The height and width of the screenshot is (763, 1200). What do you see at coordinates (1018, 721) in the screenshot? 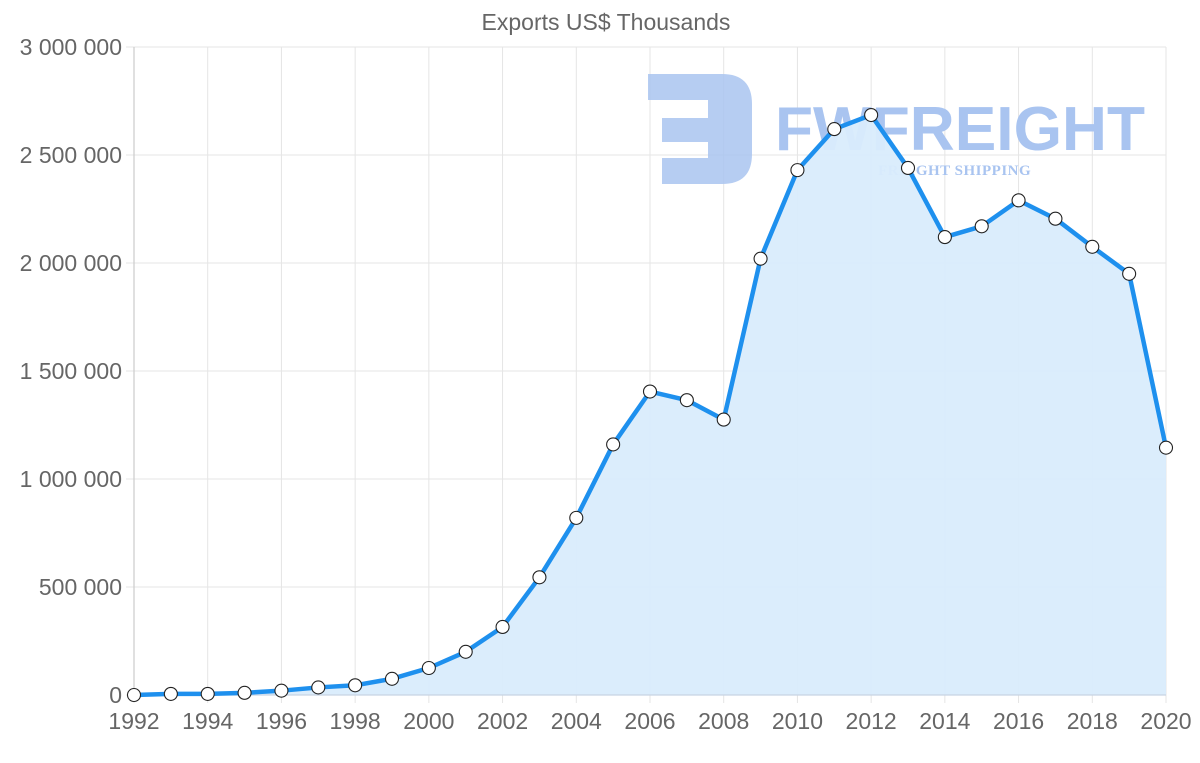
I see `x-tick-label: 2016` at bounding box center [1018, 721].